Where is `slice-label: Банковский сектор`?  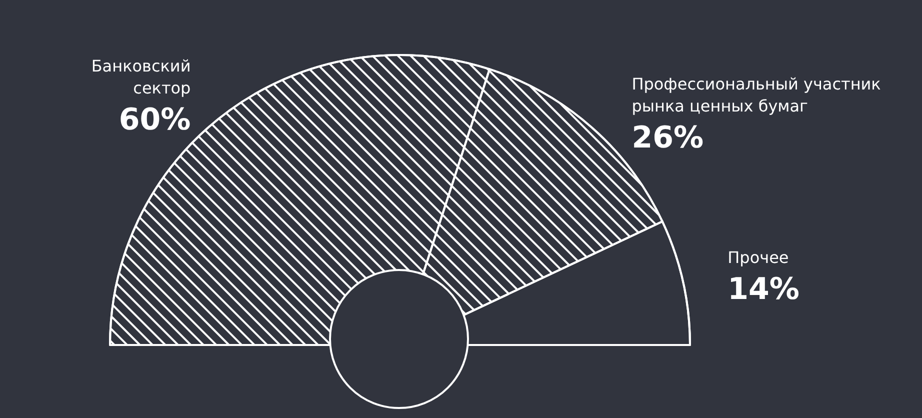 slice-label: Банковский сектор is located at coordinates (141, 77).